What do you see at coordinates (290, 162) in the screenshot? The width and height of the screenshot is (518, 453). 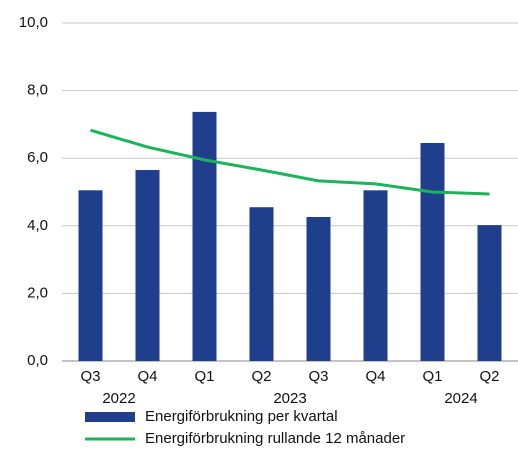 I see `line` at bounding box center [290, 162].